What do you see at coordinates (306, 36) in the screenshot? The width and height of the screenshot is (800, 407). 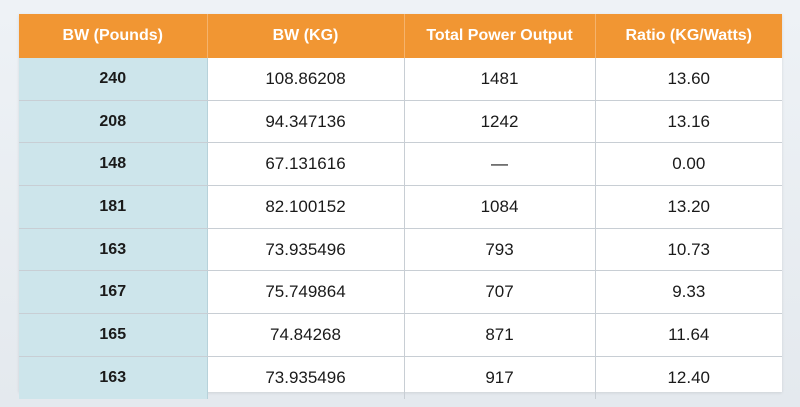 I see `header-bw-kg: BW (KG)` at bounding box center [306, 36].